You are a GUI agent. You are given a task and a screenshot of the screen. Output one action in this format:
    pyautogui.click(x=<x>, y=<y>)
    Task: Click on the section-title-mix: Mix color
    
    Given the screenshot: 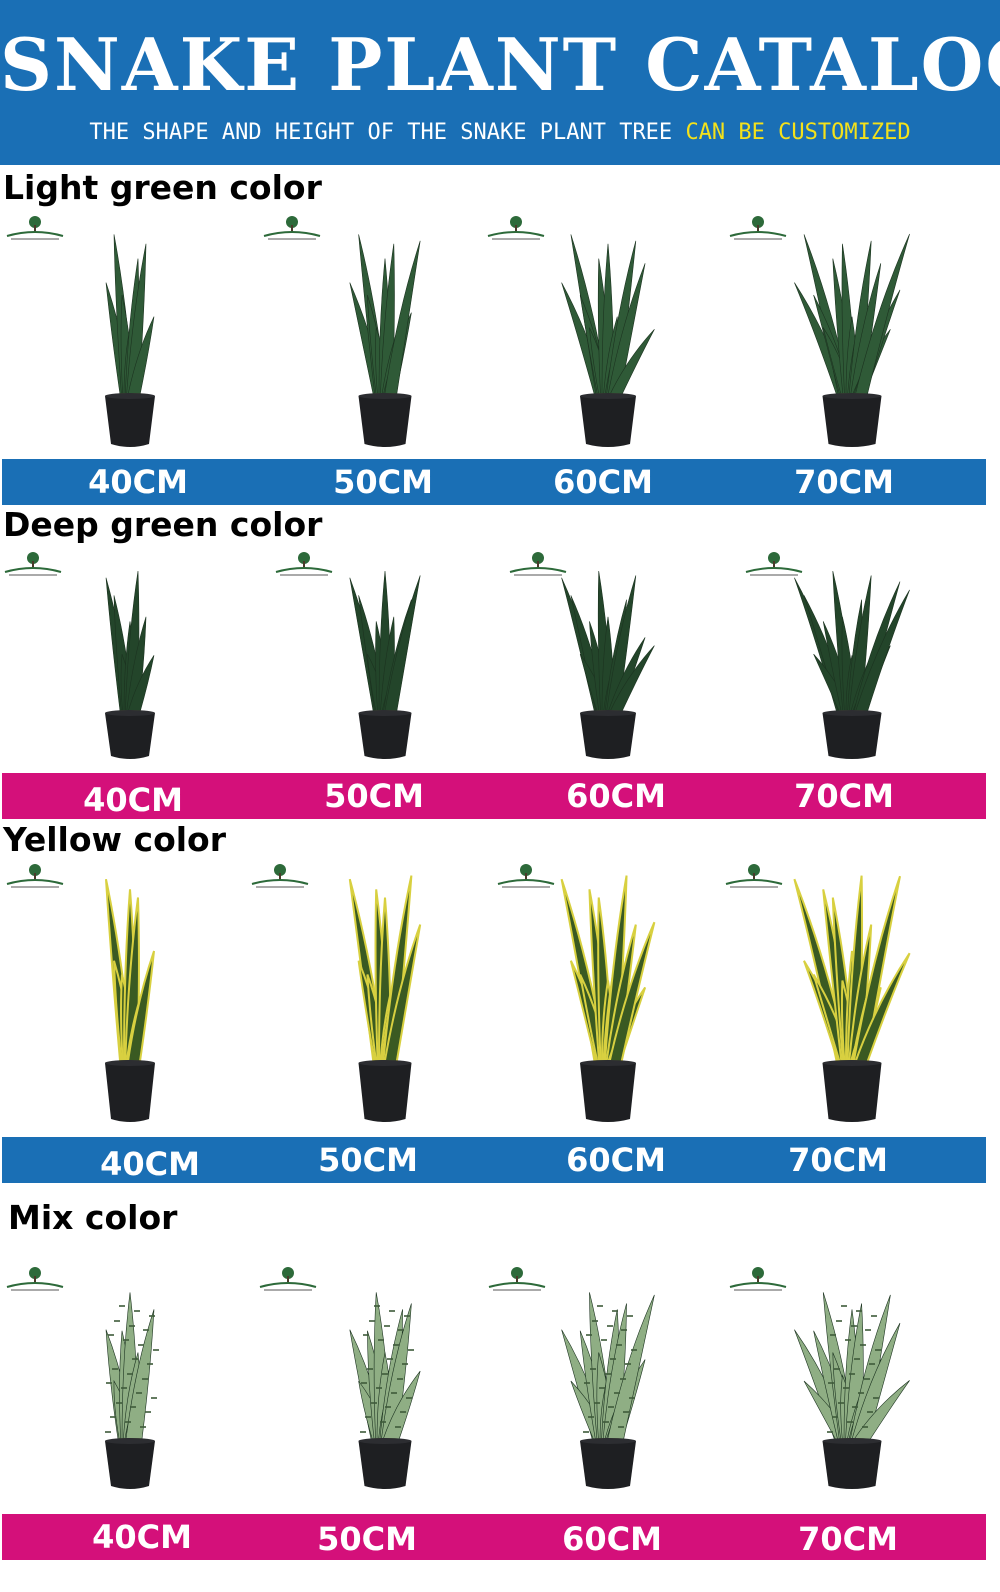 What is the action you would take?
    pyautogui.click(x=93, y=1217)
    